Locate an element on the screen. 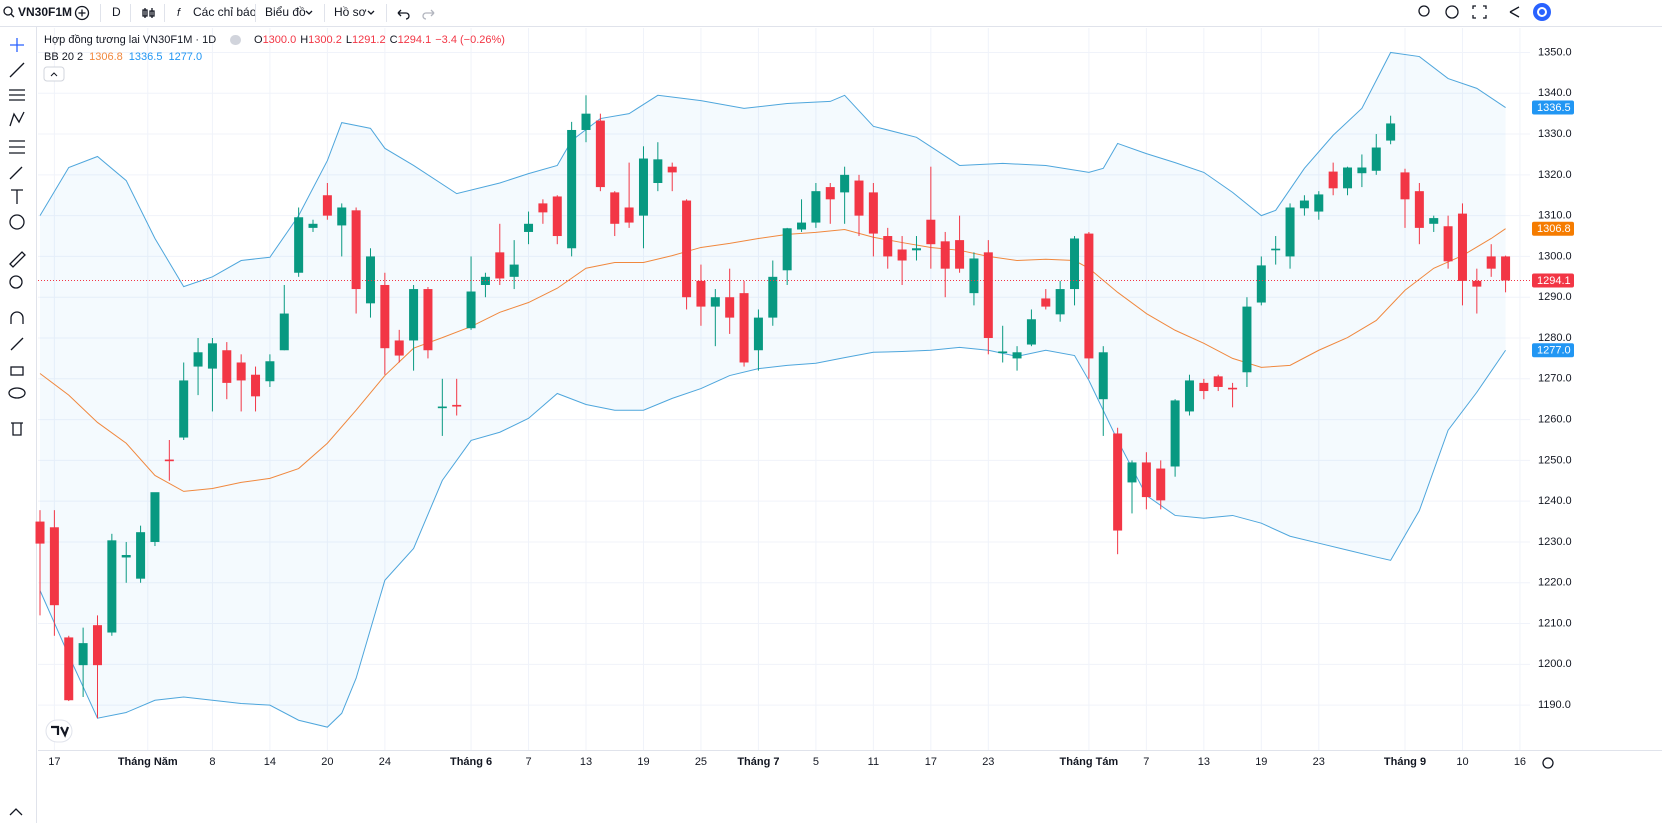 Image resolution: width=1662 pixels, height=823 pixels. indicators-button: Các chỉ báo is located at coordinates (225, 12).